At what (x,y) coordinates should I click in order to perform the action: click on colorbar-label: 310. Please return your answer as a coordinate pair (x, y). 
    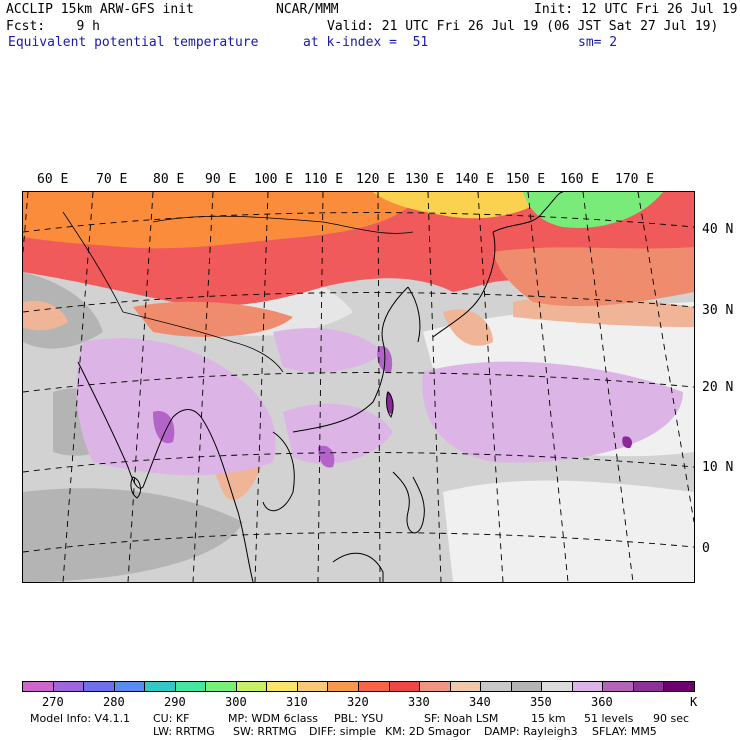
    Looking at the image, I should click on (297, 702).